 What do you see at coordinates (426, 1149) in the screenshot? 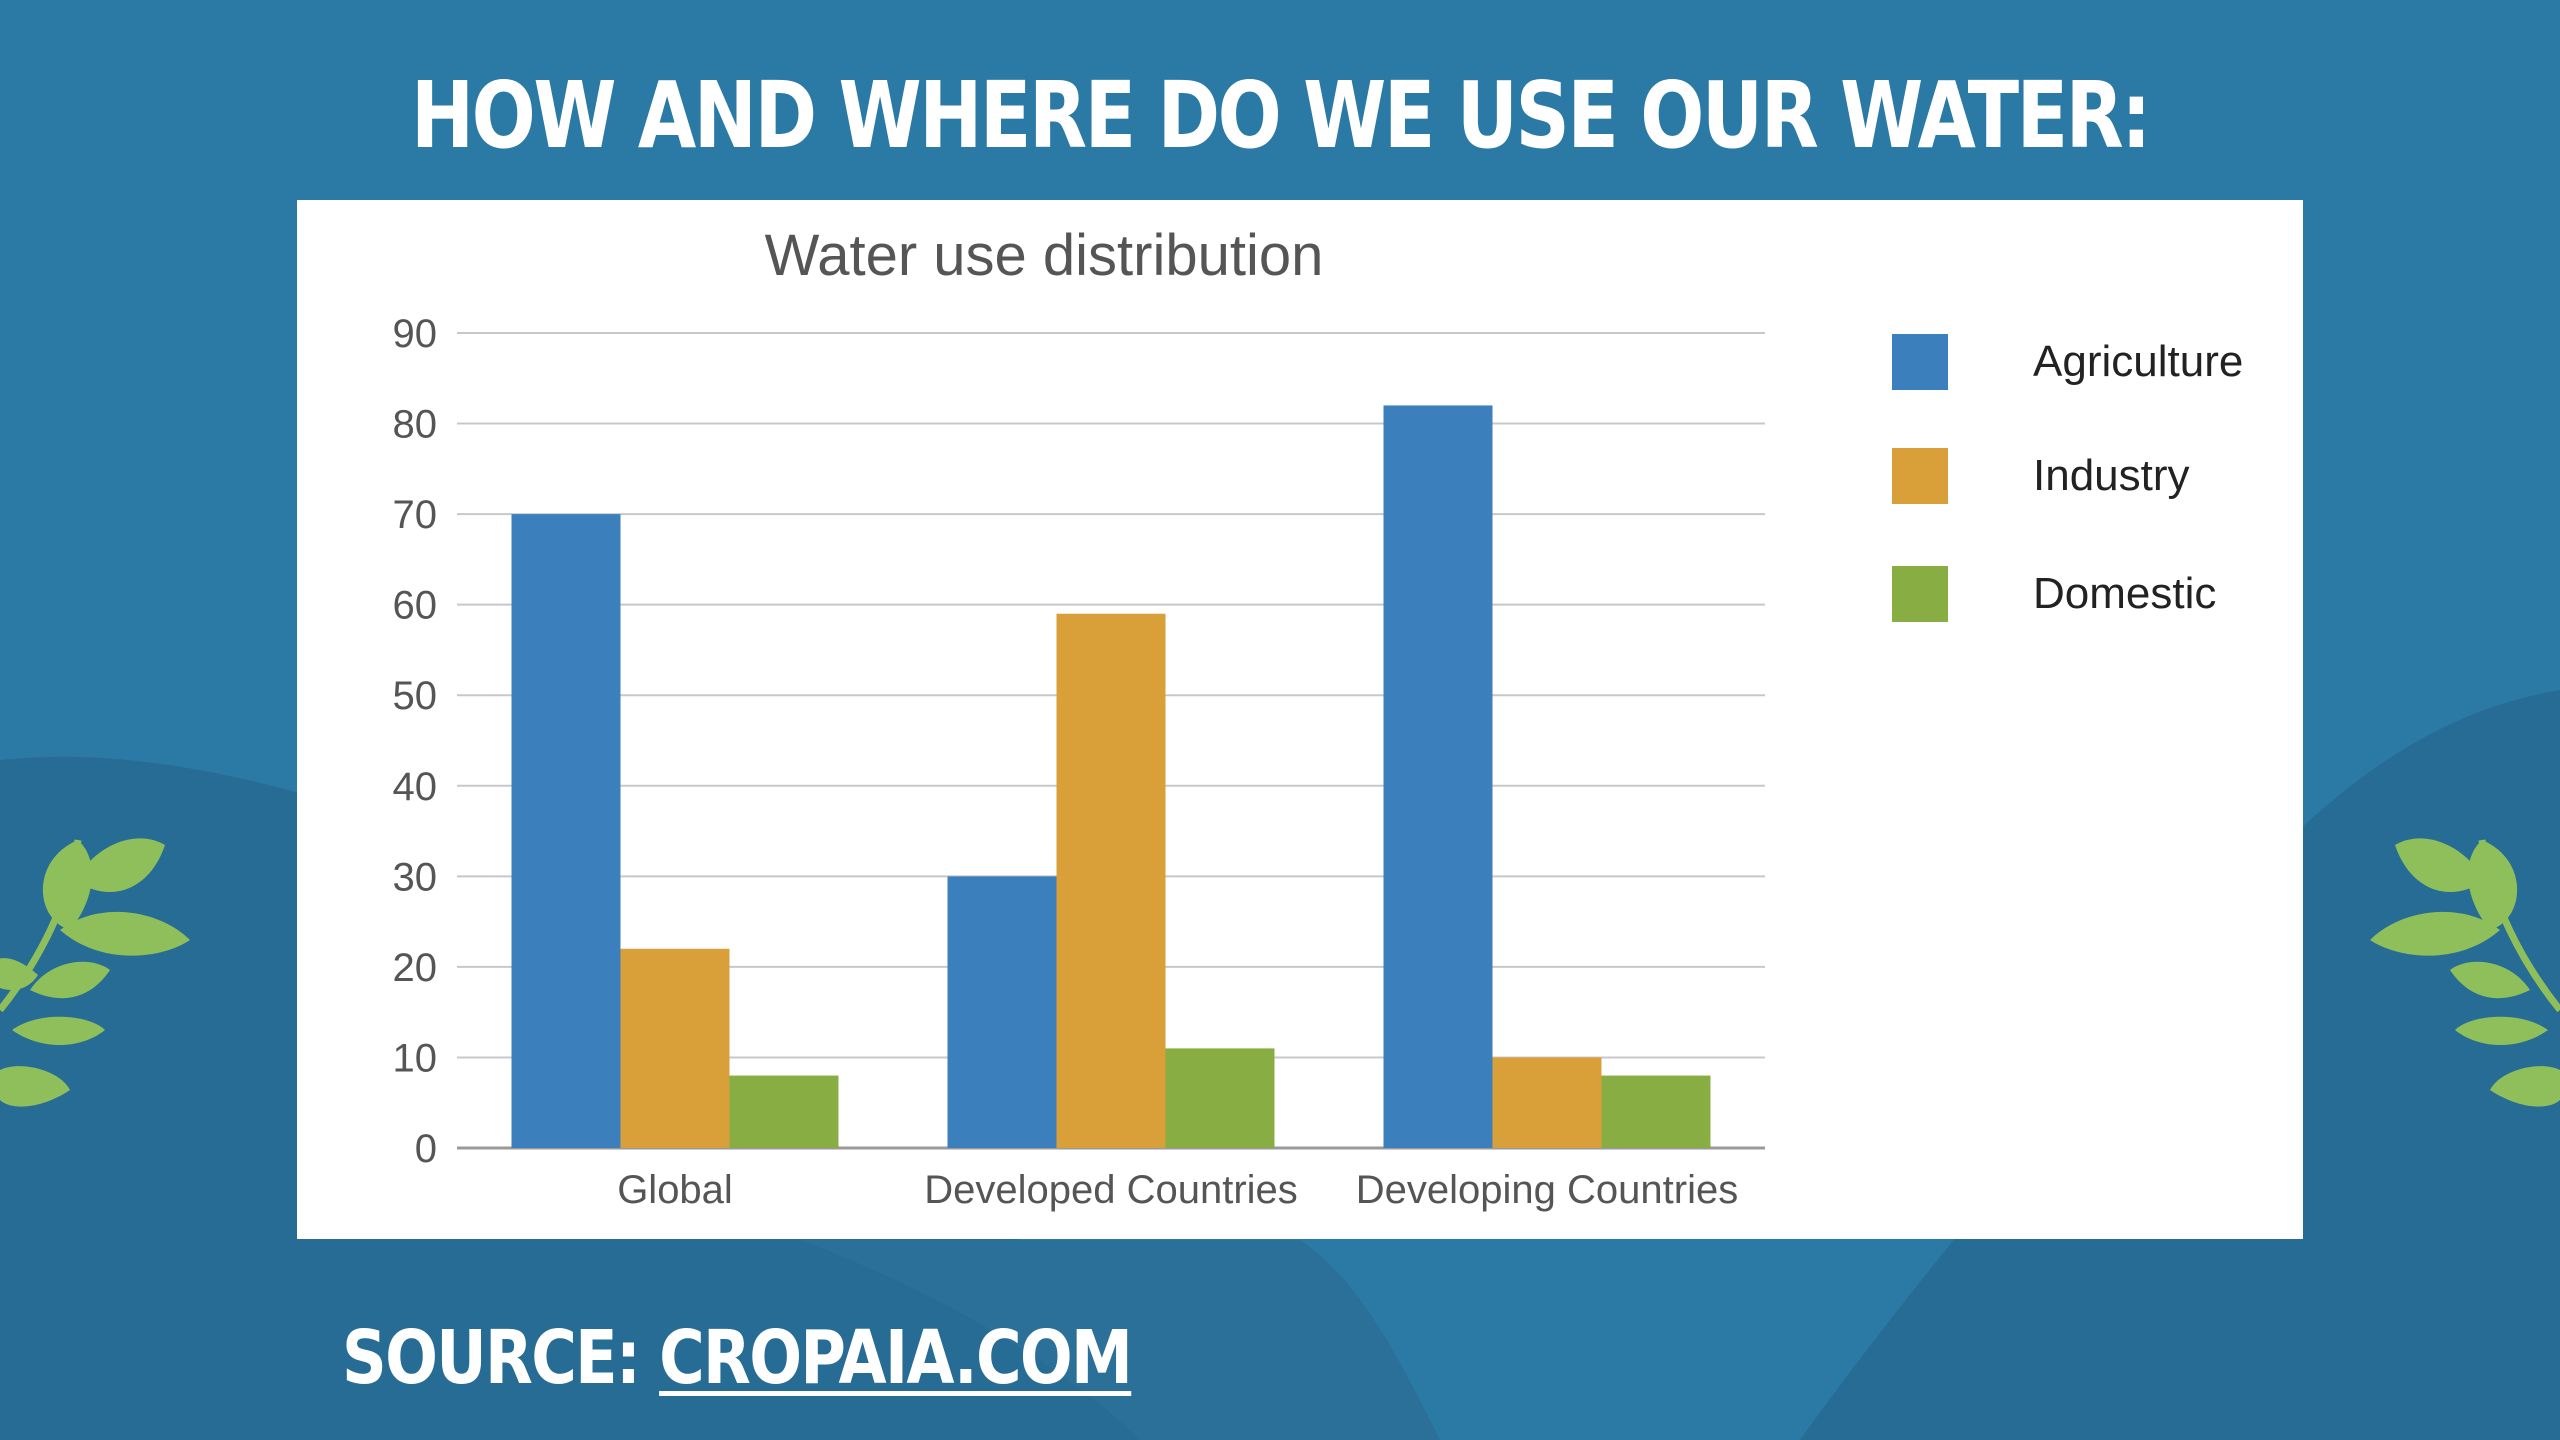
I see `y-tick-label: 0` at bounding box center [426, 1149].